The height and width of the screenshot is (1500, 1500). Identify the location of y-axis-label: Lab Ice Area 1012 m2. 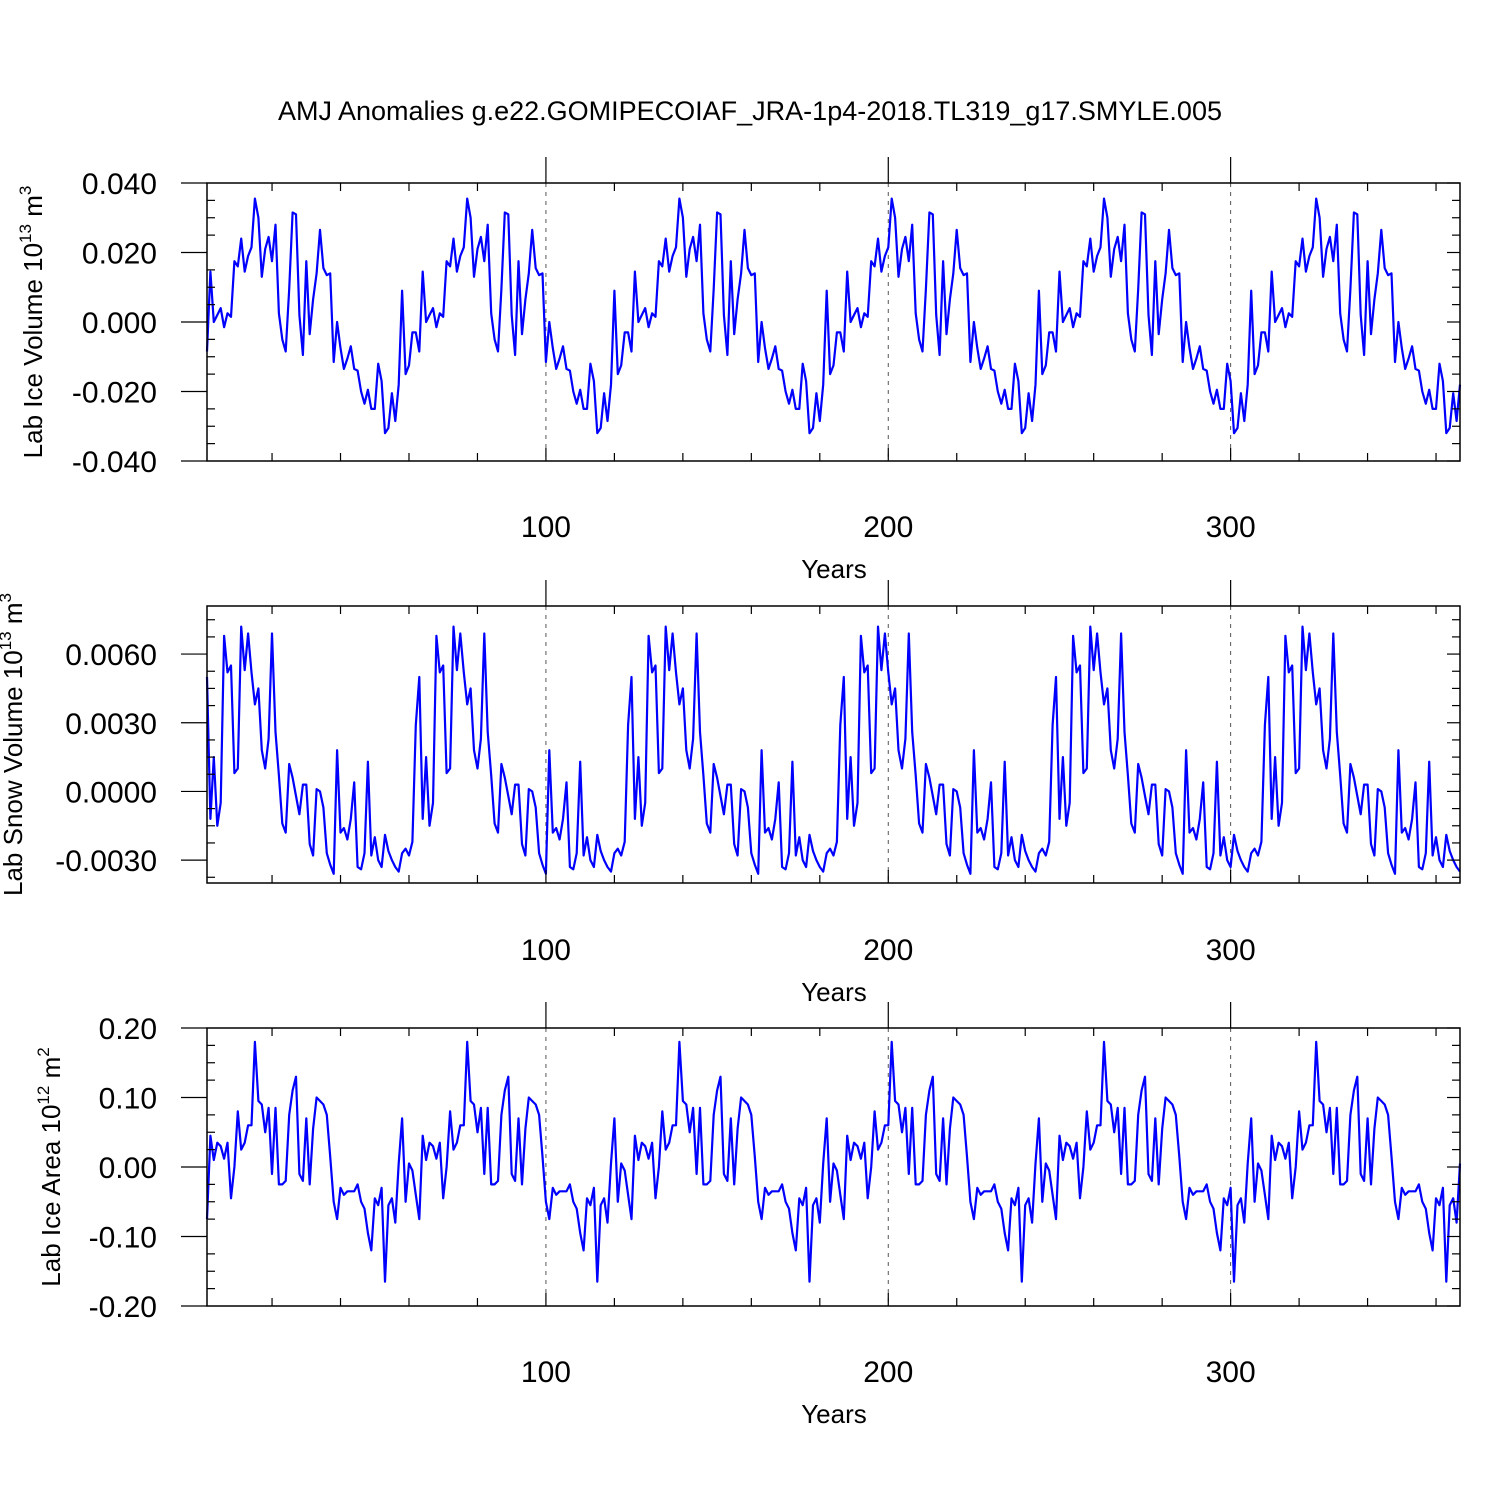
(50, 1166).